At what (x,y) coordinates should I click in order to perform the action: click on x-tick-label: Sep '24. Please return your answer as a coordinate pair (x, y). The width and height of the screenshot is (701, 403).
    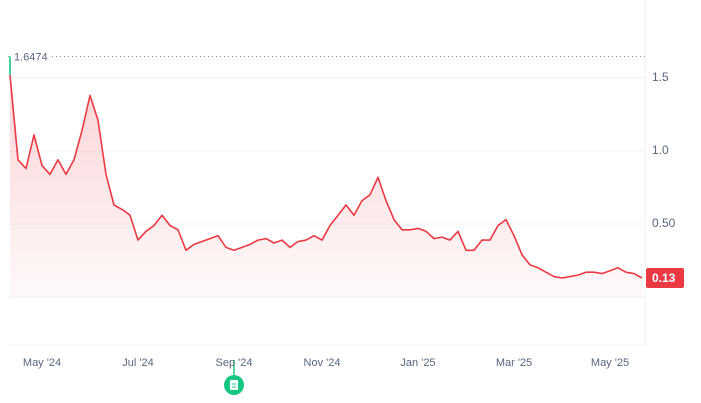
    Looking at the image, I should click on (234, 363).